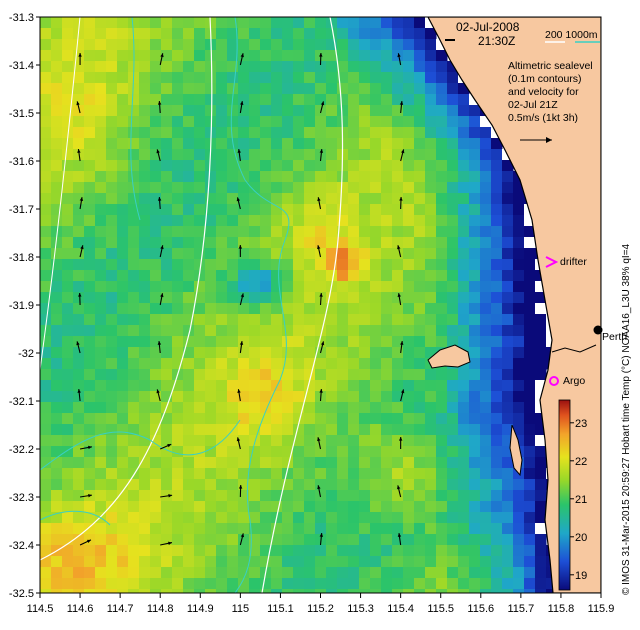 This screenshot has width=640, height=630. I want to click on argo-label: Argo, so click(574, 381).